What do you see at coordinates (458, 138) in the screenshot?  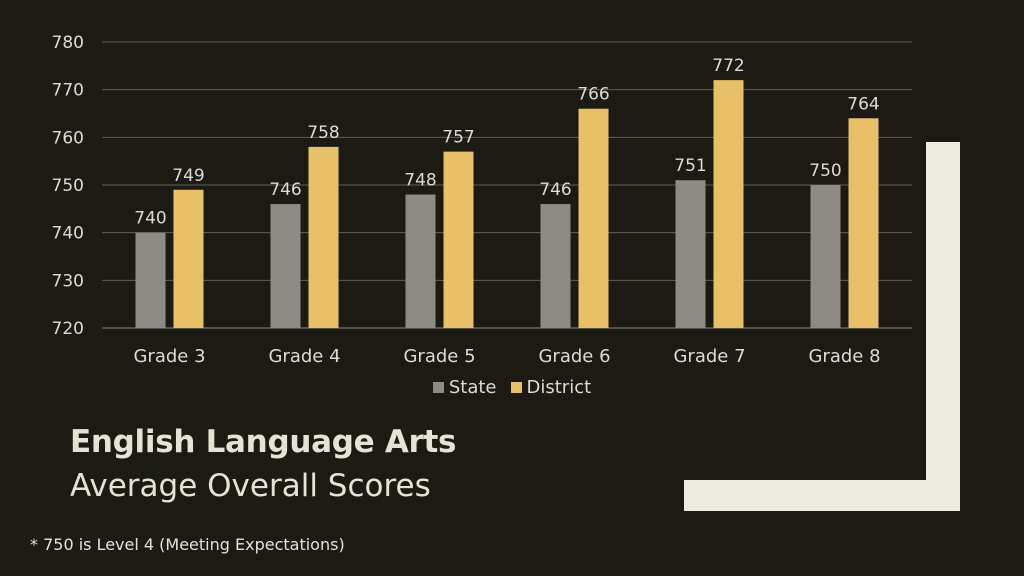 I see `data-label: 757` at bounding box center [458, 138].